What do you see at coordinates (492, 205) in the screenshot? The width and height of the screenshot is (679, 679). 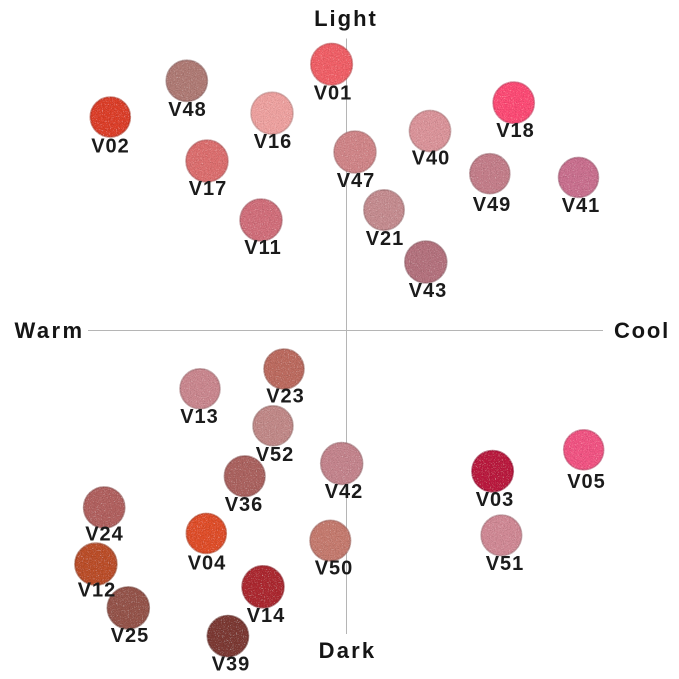 I see `svg-text: V49` at bounding box center [492, 205].